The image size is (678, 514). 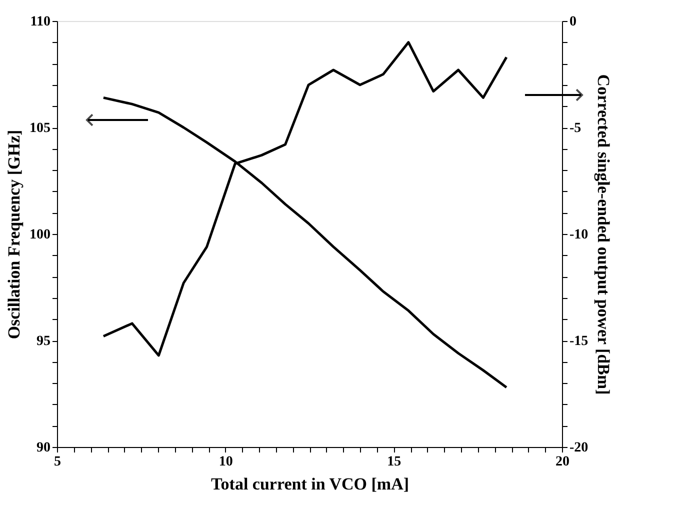 I want to click on x-tick-label: 10, so click(x=225, y=462).